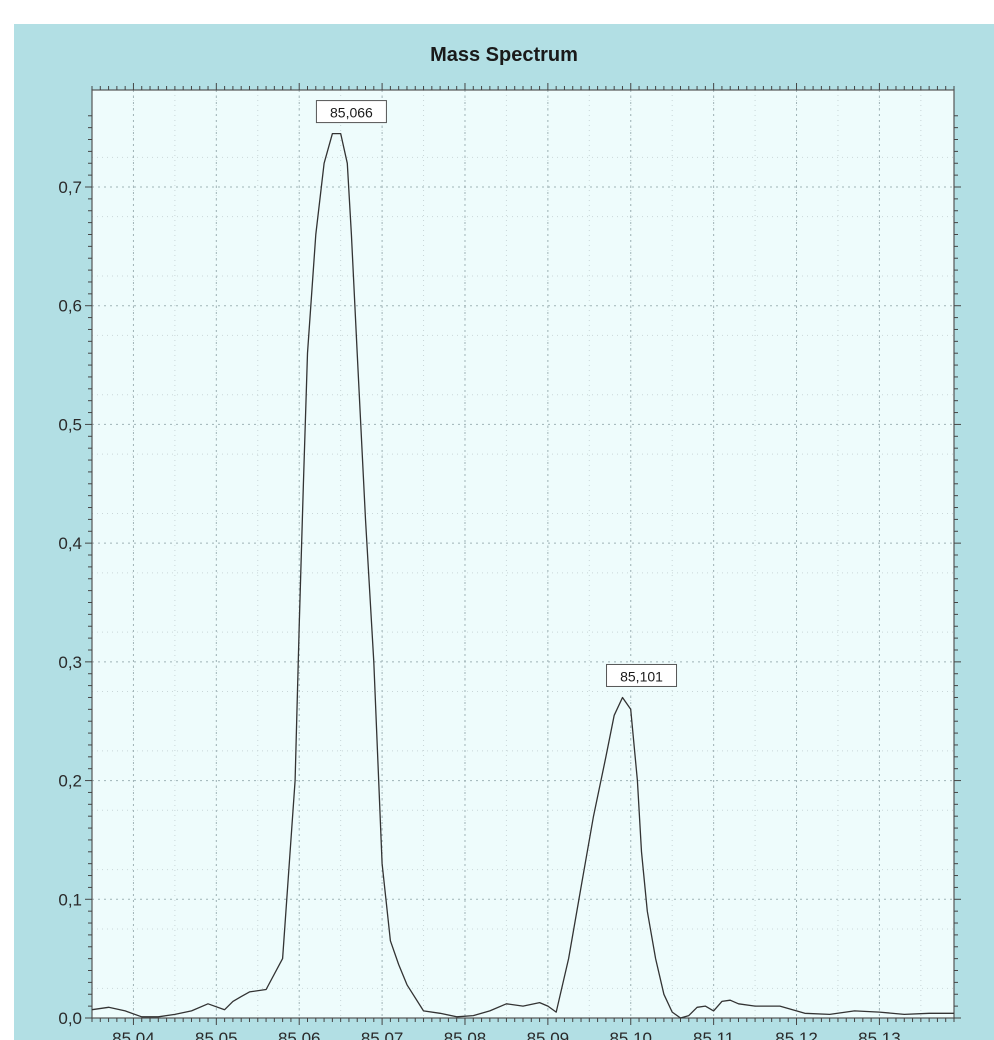 The width and height of the screenshot is (994, 1040). What do you see at coordinates (70, 1018) in the screenshot?
I see `y-tick-label: 0,0` at bounding box center [70, 1018].